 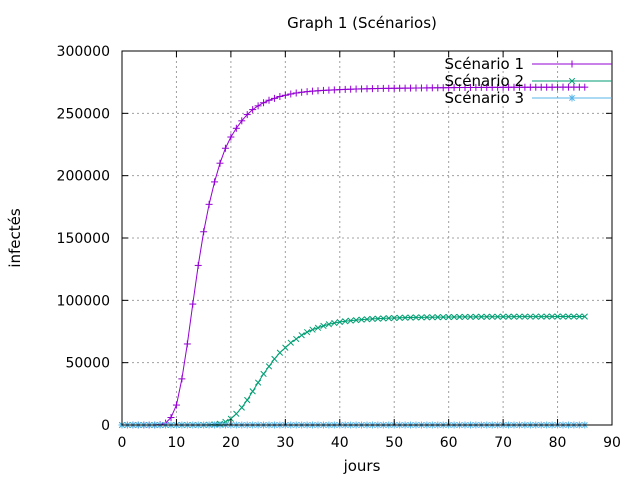 I want to click on legend-item: Scénario 2, so click(x=528, y=81).